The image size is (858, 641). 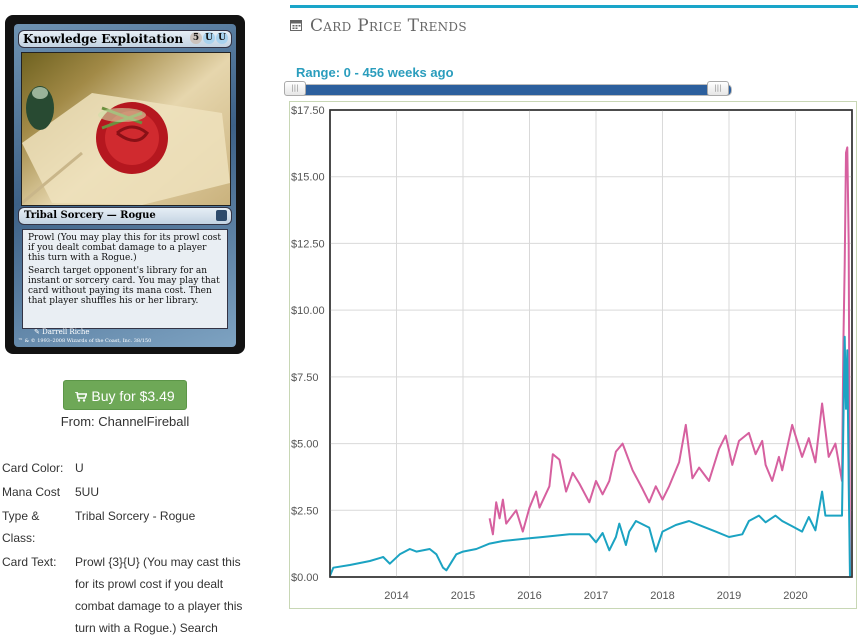 I want to click on set-symbol-icon, so click(x=221, y=215).